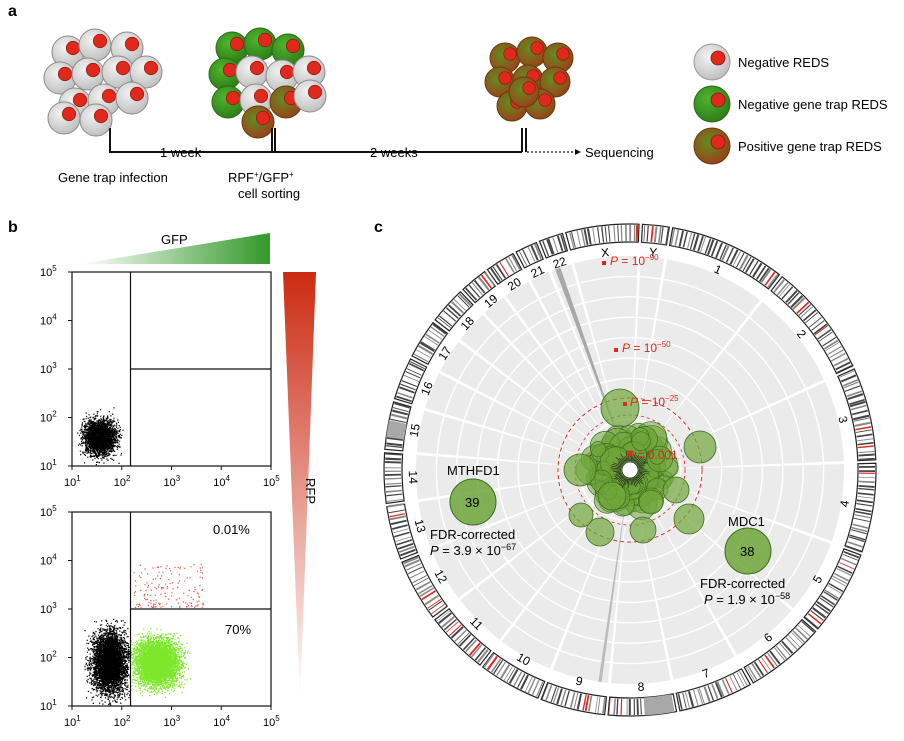 The height and width of the screenshot is (741, 904). I want to click on event-dots-rfp, so click(168, 586).